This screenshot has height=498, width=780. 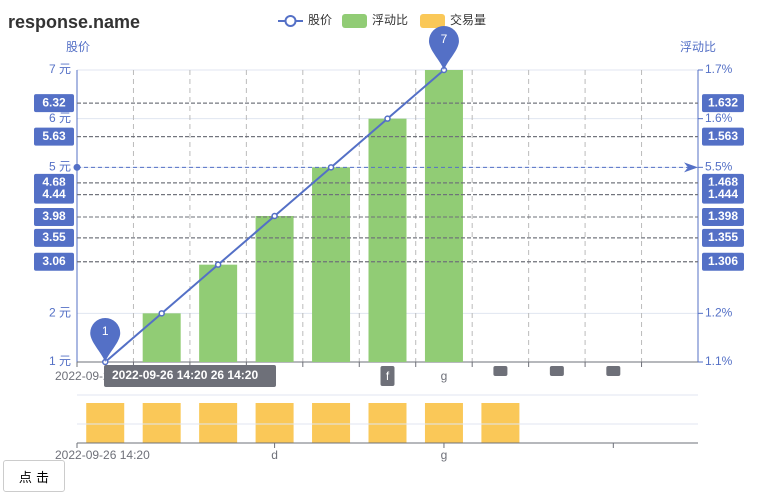 I want to click on mark-line-label: 6.32, so click(x=54, y=102).